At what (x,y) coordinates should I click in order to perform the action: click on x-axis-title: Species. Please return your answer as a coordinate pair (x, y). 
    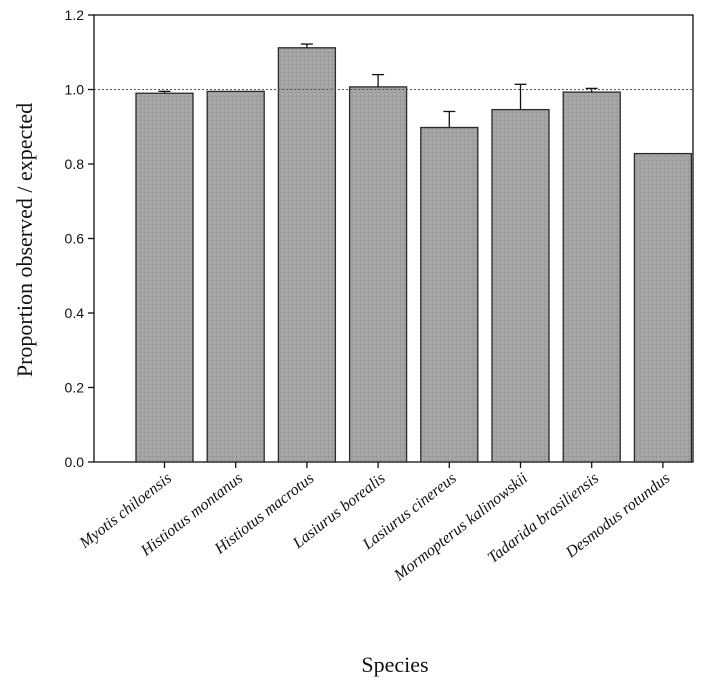
    Looking at the image, I should click on (394, 664).